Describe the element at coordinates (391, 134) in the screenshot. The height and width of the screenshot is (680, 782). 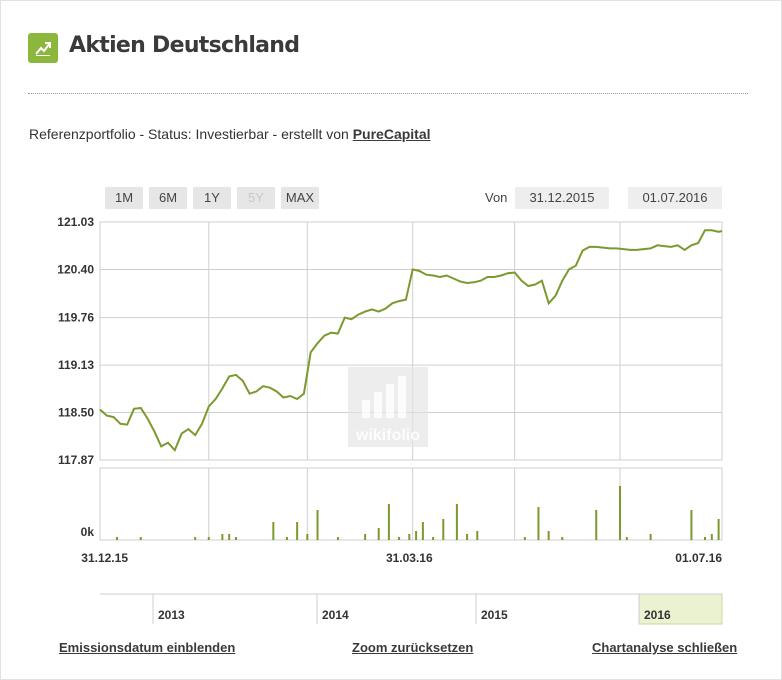
I see `author-link: PureCapital` at that location.